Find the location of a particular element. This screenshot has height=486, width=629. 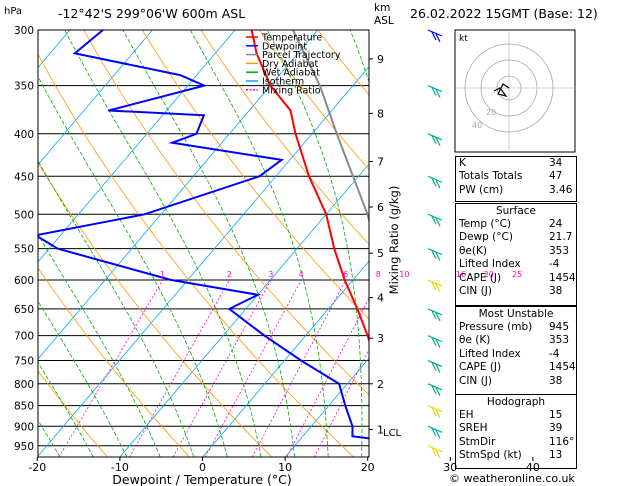

hodograph-stat-value: 13 is located at coordinates (556, 455).